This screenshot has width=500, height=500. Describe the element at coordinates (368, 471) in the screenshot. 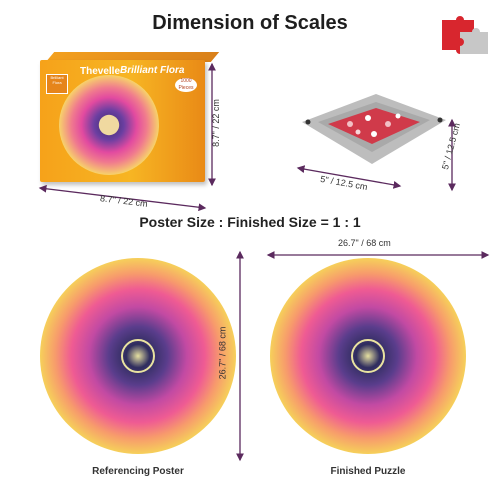

I see `caption-finished-puzzle: Finished Puzzle` at that location.